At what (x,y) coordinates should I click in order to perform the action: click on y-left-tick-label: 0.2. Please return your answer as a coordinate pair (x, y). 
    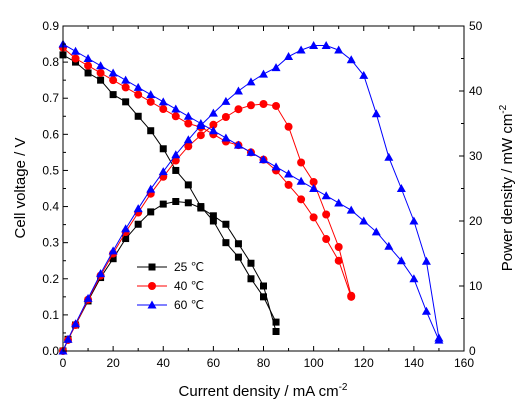
    Looking at the image, I should click on (50, 279).